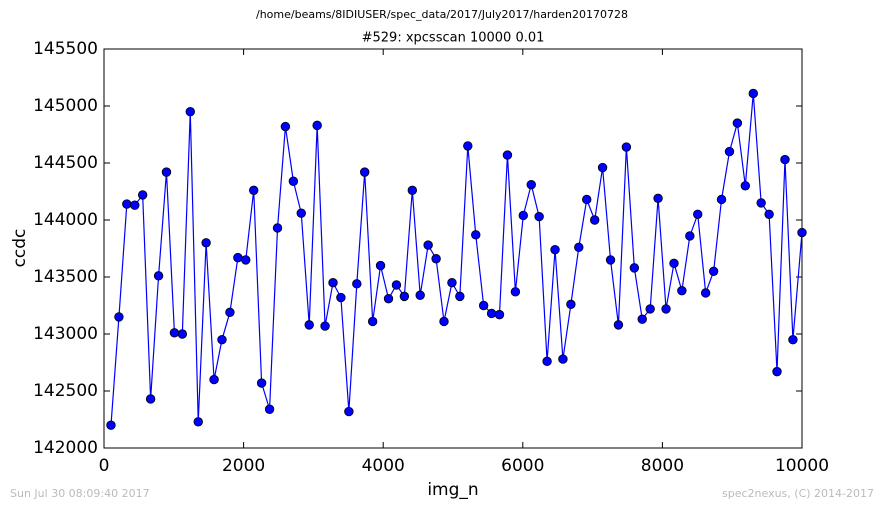 The height and width of the screenshot is (513, 884). I want to click on y-tick-label: 145500, so click(65, 49).